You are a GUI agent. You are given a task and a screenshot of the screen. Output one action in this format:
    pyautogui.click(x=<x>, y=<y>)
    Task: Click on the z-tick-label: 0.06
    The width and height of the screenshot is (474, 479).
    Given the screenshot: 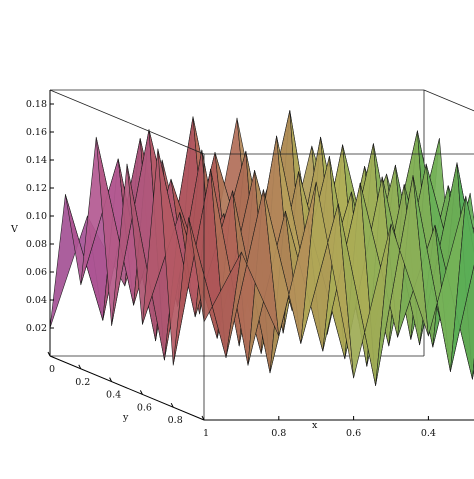 What is the action you would take?
    pyautogui.click(x=36, y=272)
    